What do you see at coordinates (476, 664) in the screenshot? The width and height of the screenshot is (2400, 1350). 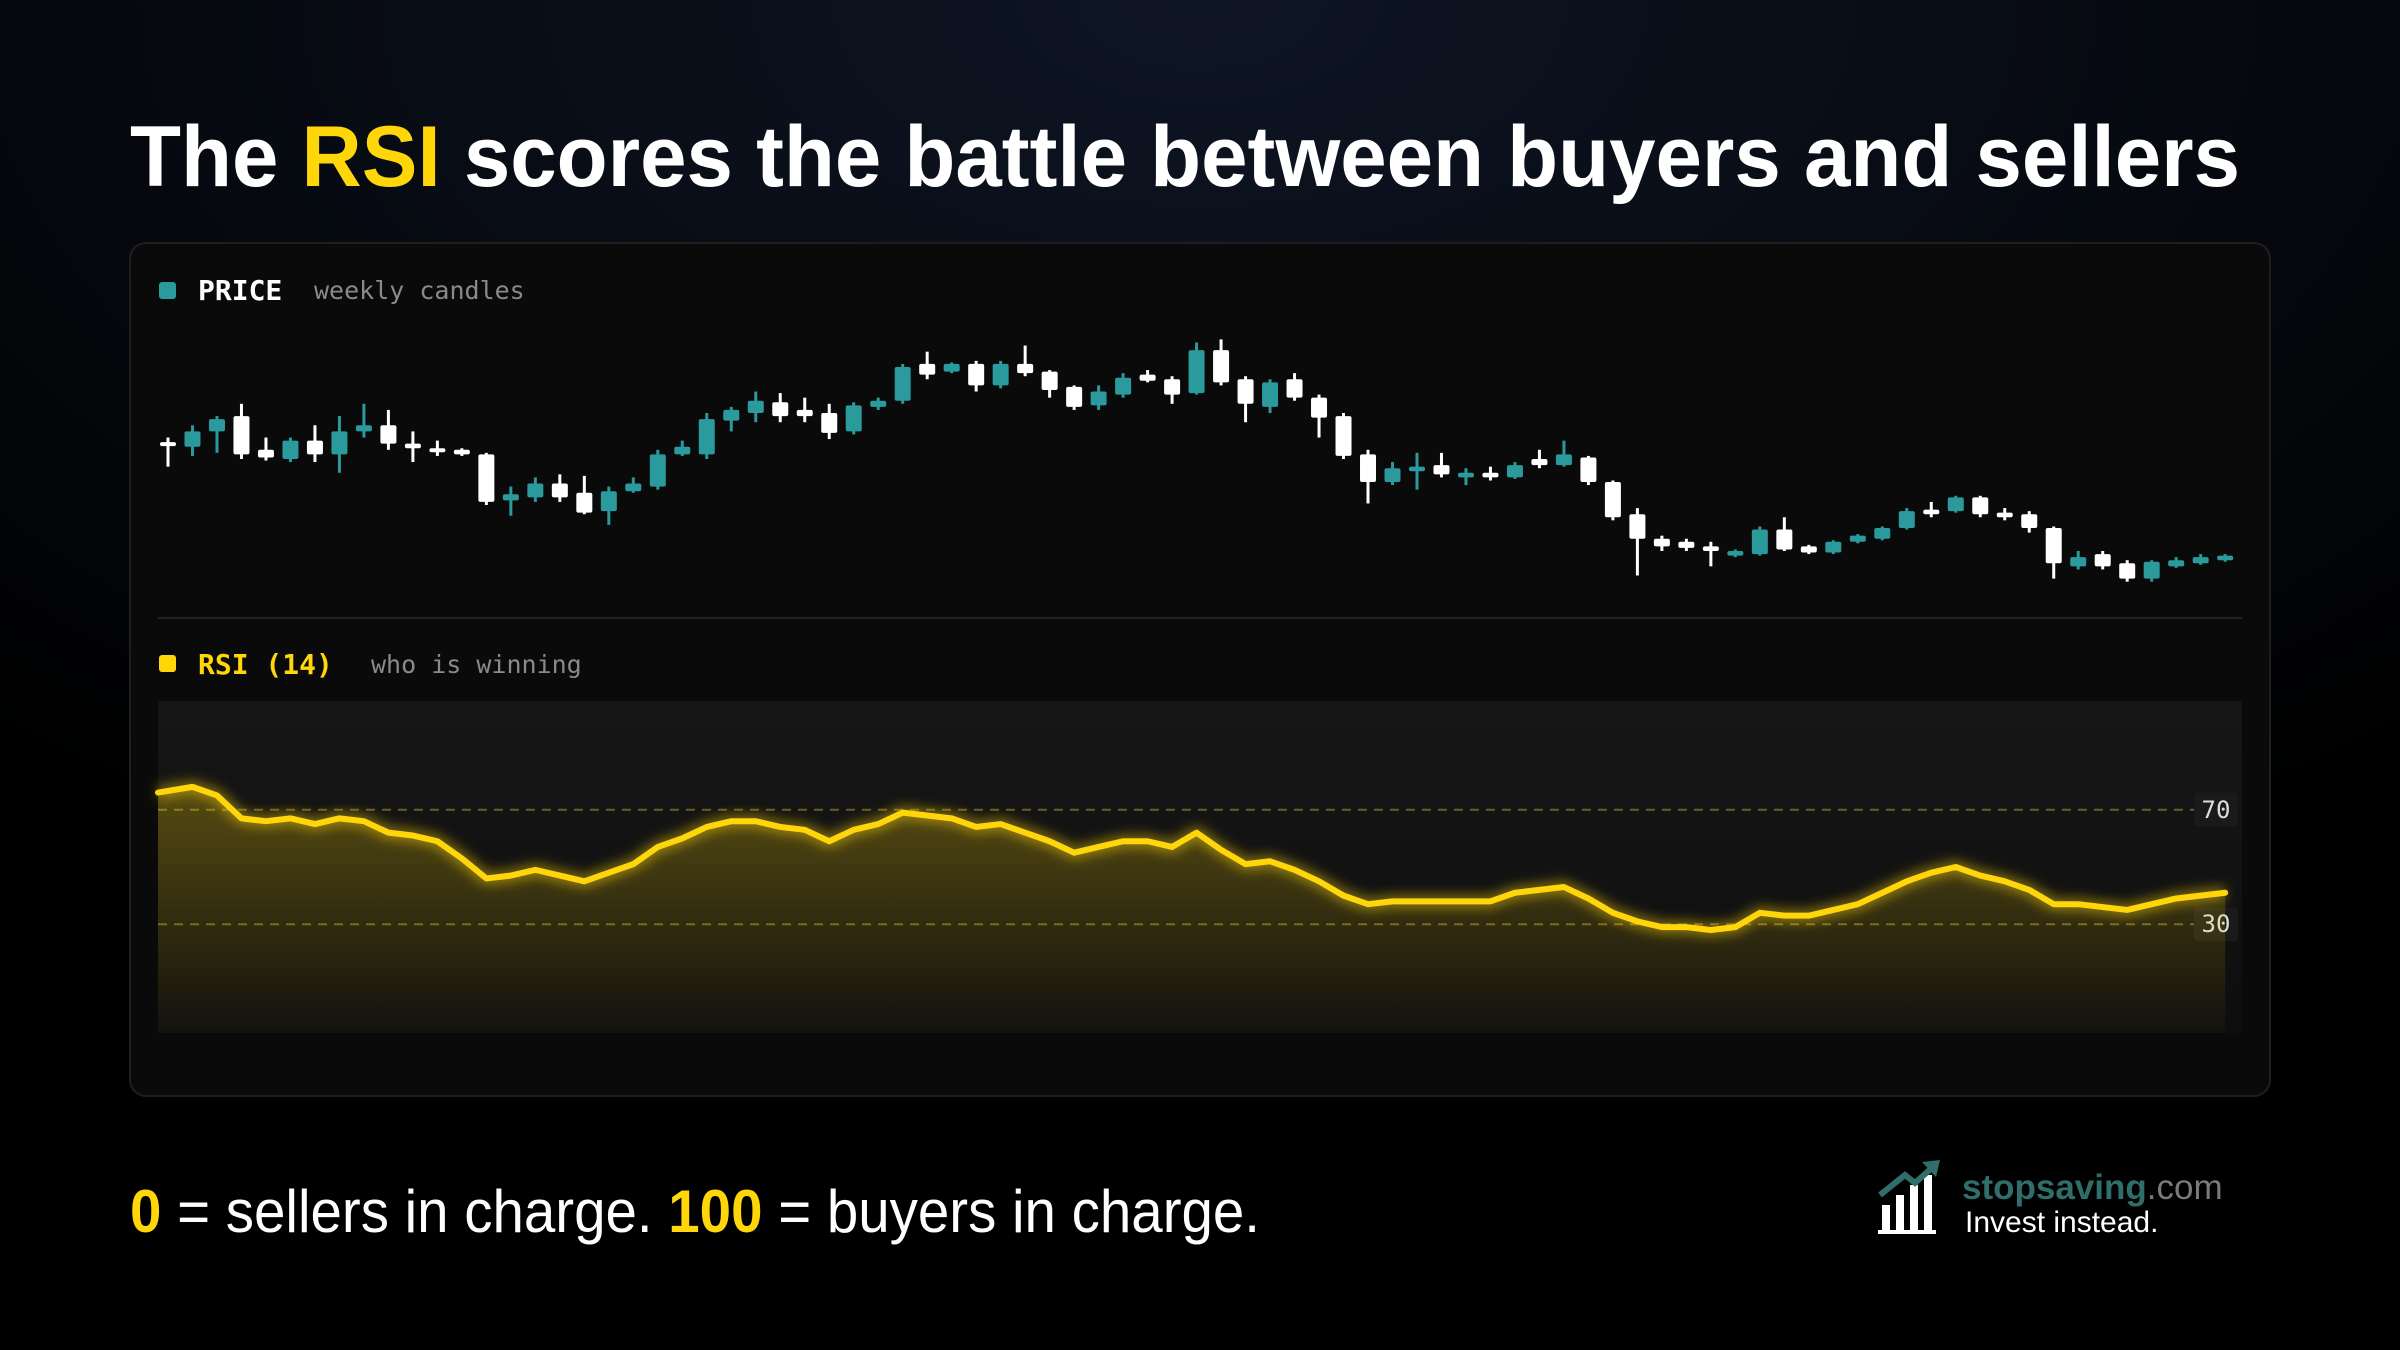 I see `legend-subtitle: who is winning` at bounding box center [476, 664].